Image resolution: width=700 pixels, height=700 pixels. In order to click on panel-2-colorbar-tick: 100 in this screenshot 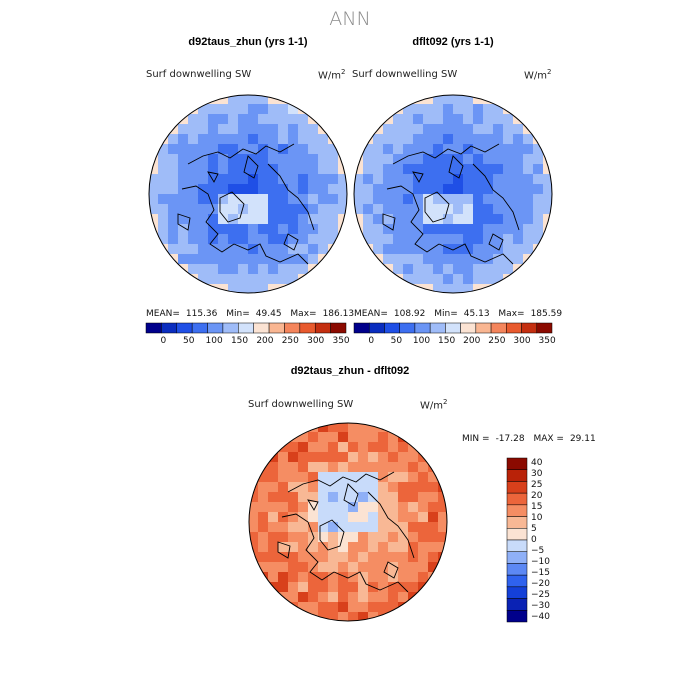, I will do `click(421, 341)`.